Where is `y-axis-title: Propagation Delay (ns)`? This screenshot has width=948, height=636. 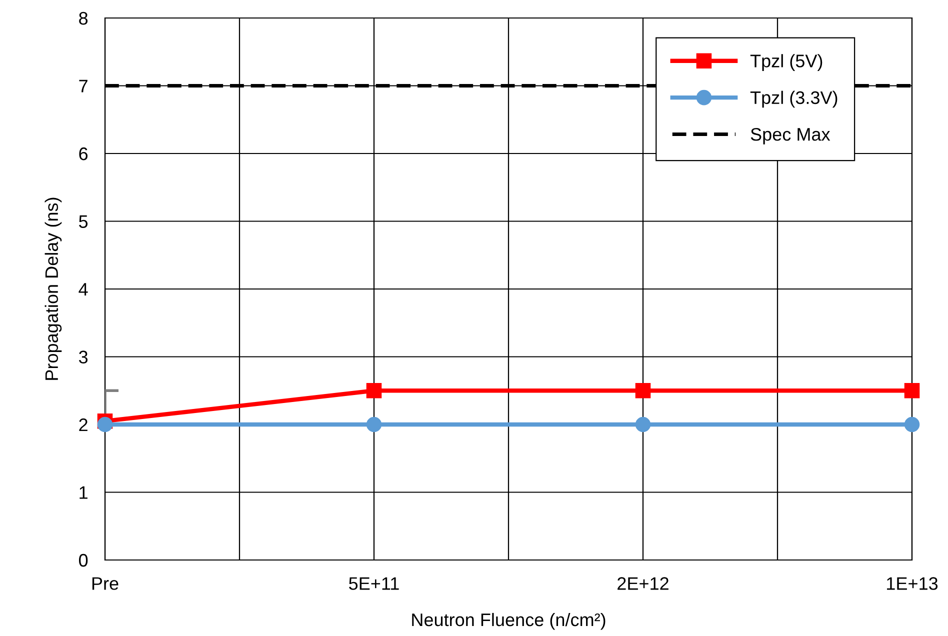 y-axis-title: Propagation Delay (ns) is located at coordinates (53, 289).